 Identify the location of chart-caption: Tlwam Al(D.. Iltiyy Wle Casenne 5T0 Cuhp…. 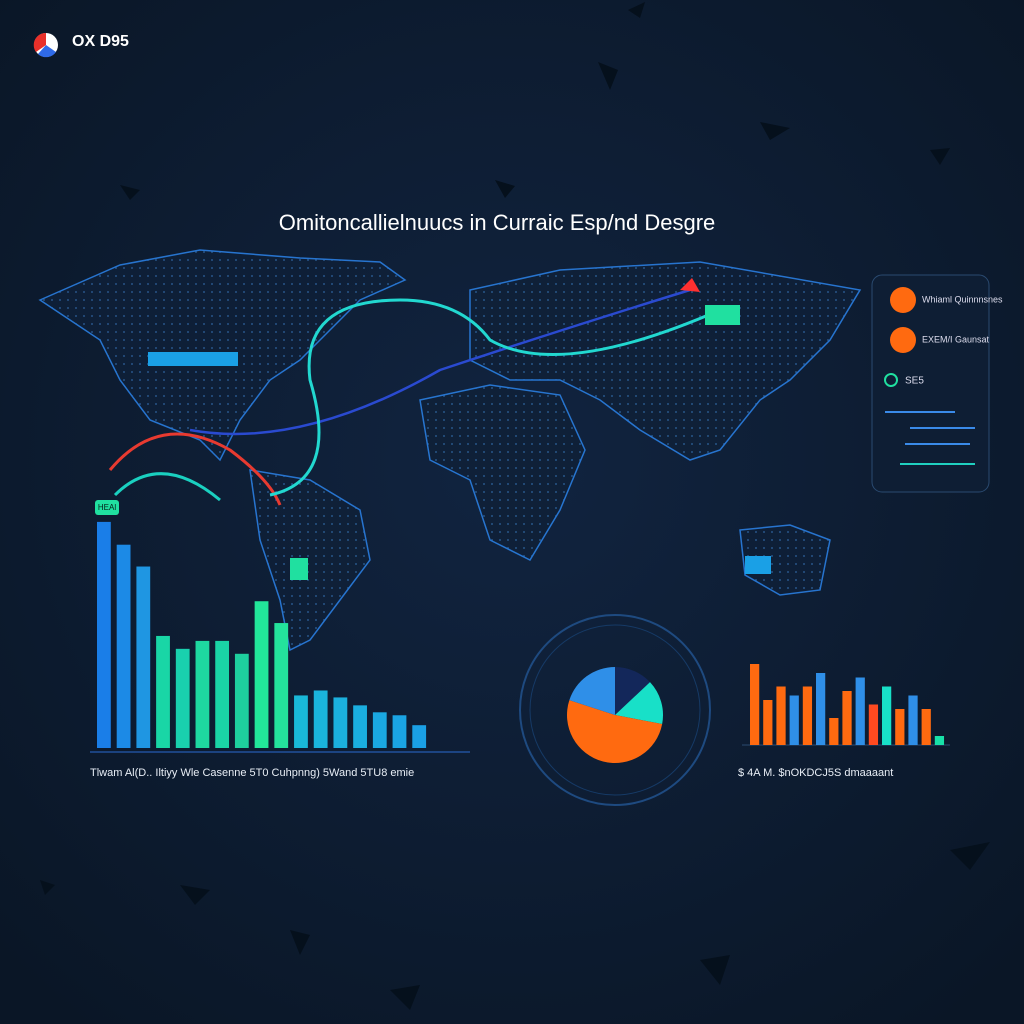
(252, 773).